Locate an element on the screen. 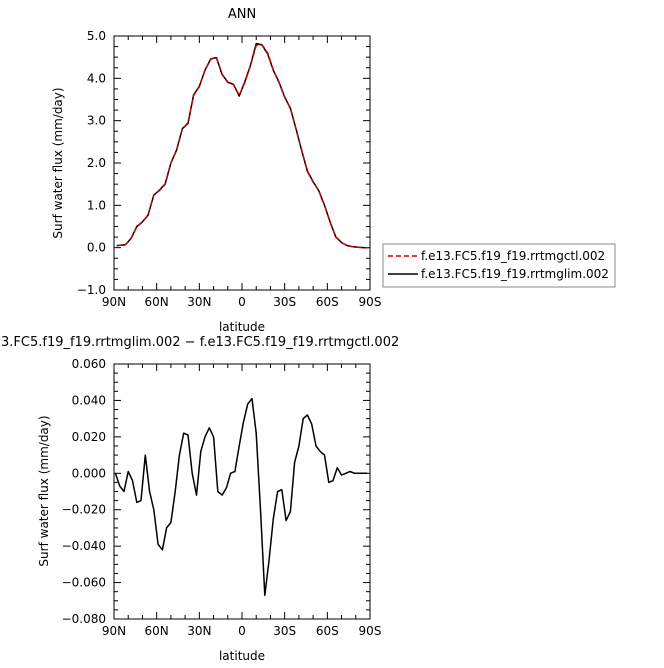  bottom-x-tick-label: 0 is located at coordinates (242, 631).